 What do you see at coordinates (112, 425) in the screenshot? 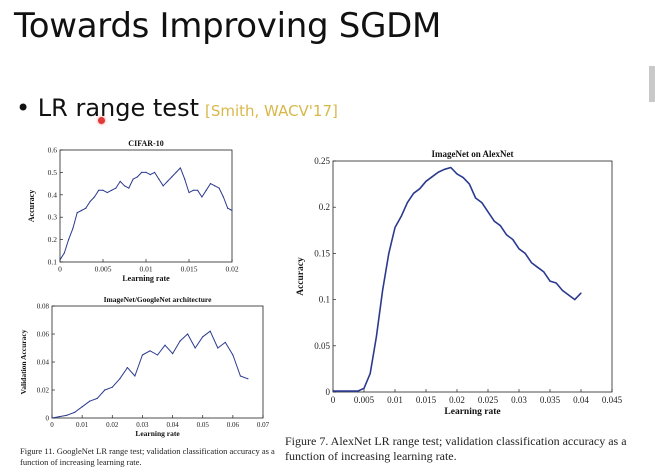
I see `googlenet-xtick-label: 0.02` at bounding box center [112, 425].